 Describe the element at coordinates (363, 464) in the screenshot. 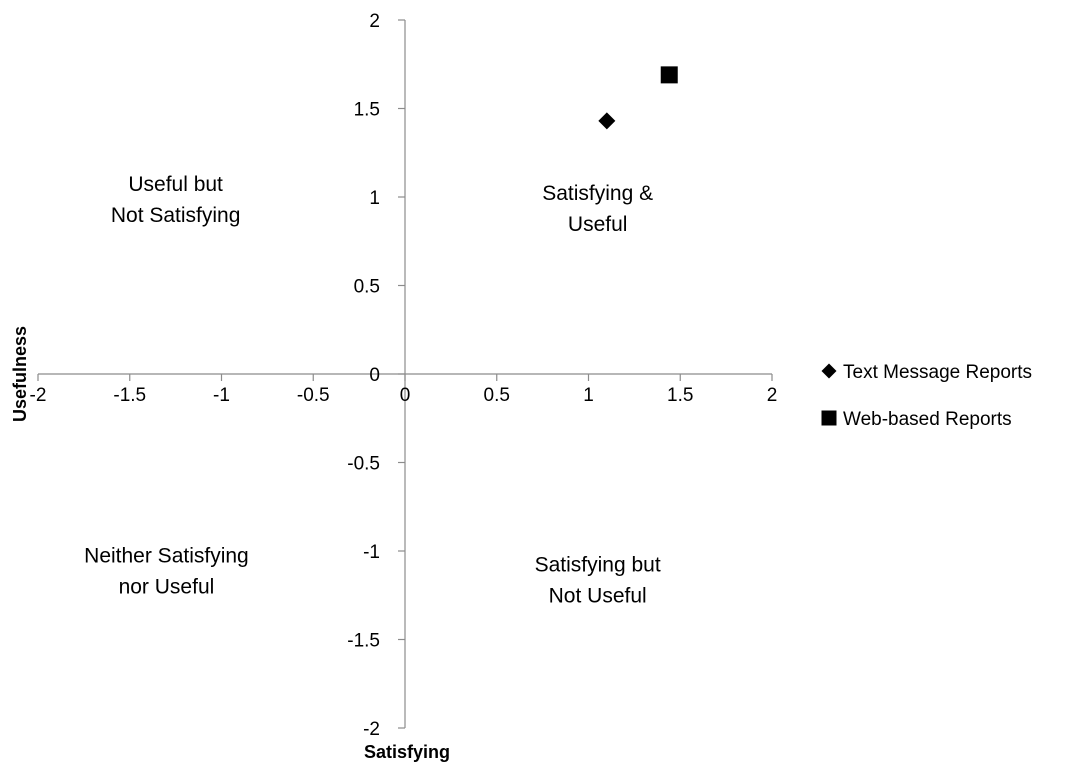

I see `y-tick-label: -0.5` at that location.